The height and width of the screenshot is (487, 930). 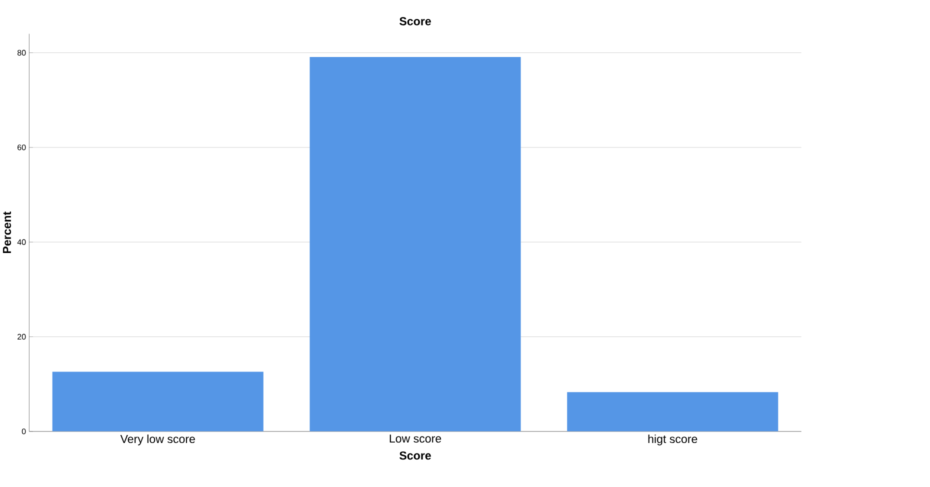 What do you see at coordinates (415, 456) in the screenshot?
I see `x-axis-title: Score` at bounding box center [415, 456].